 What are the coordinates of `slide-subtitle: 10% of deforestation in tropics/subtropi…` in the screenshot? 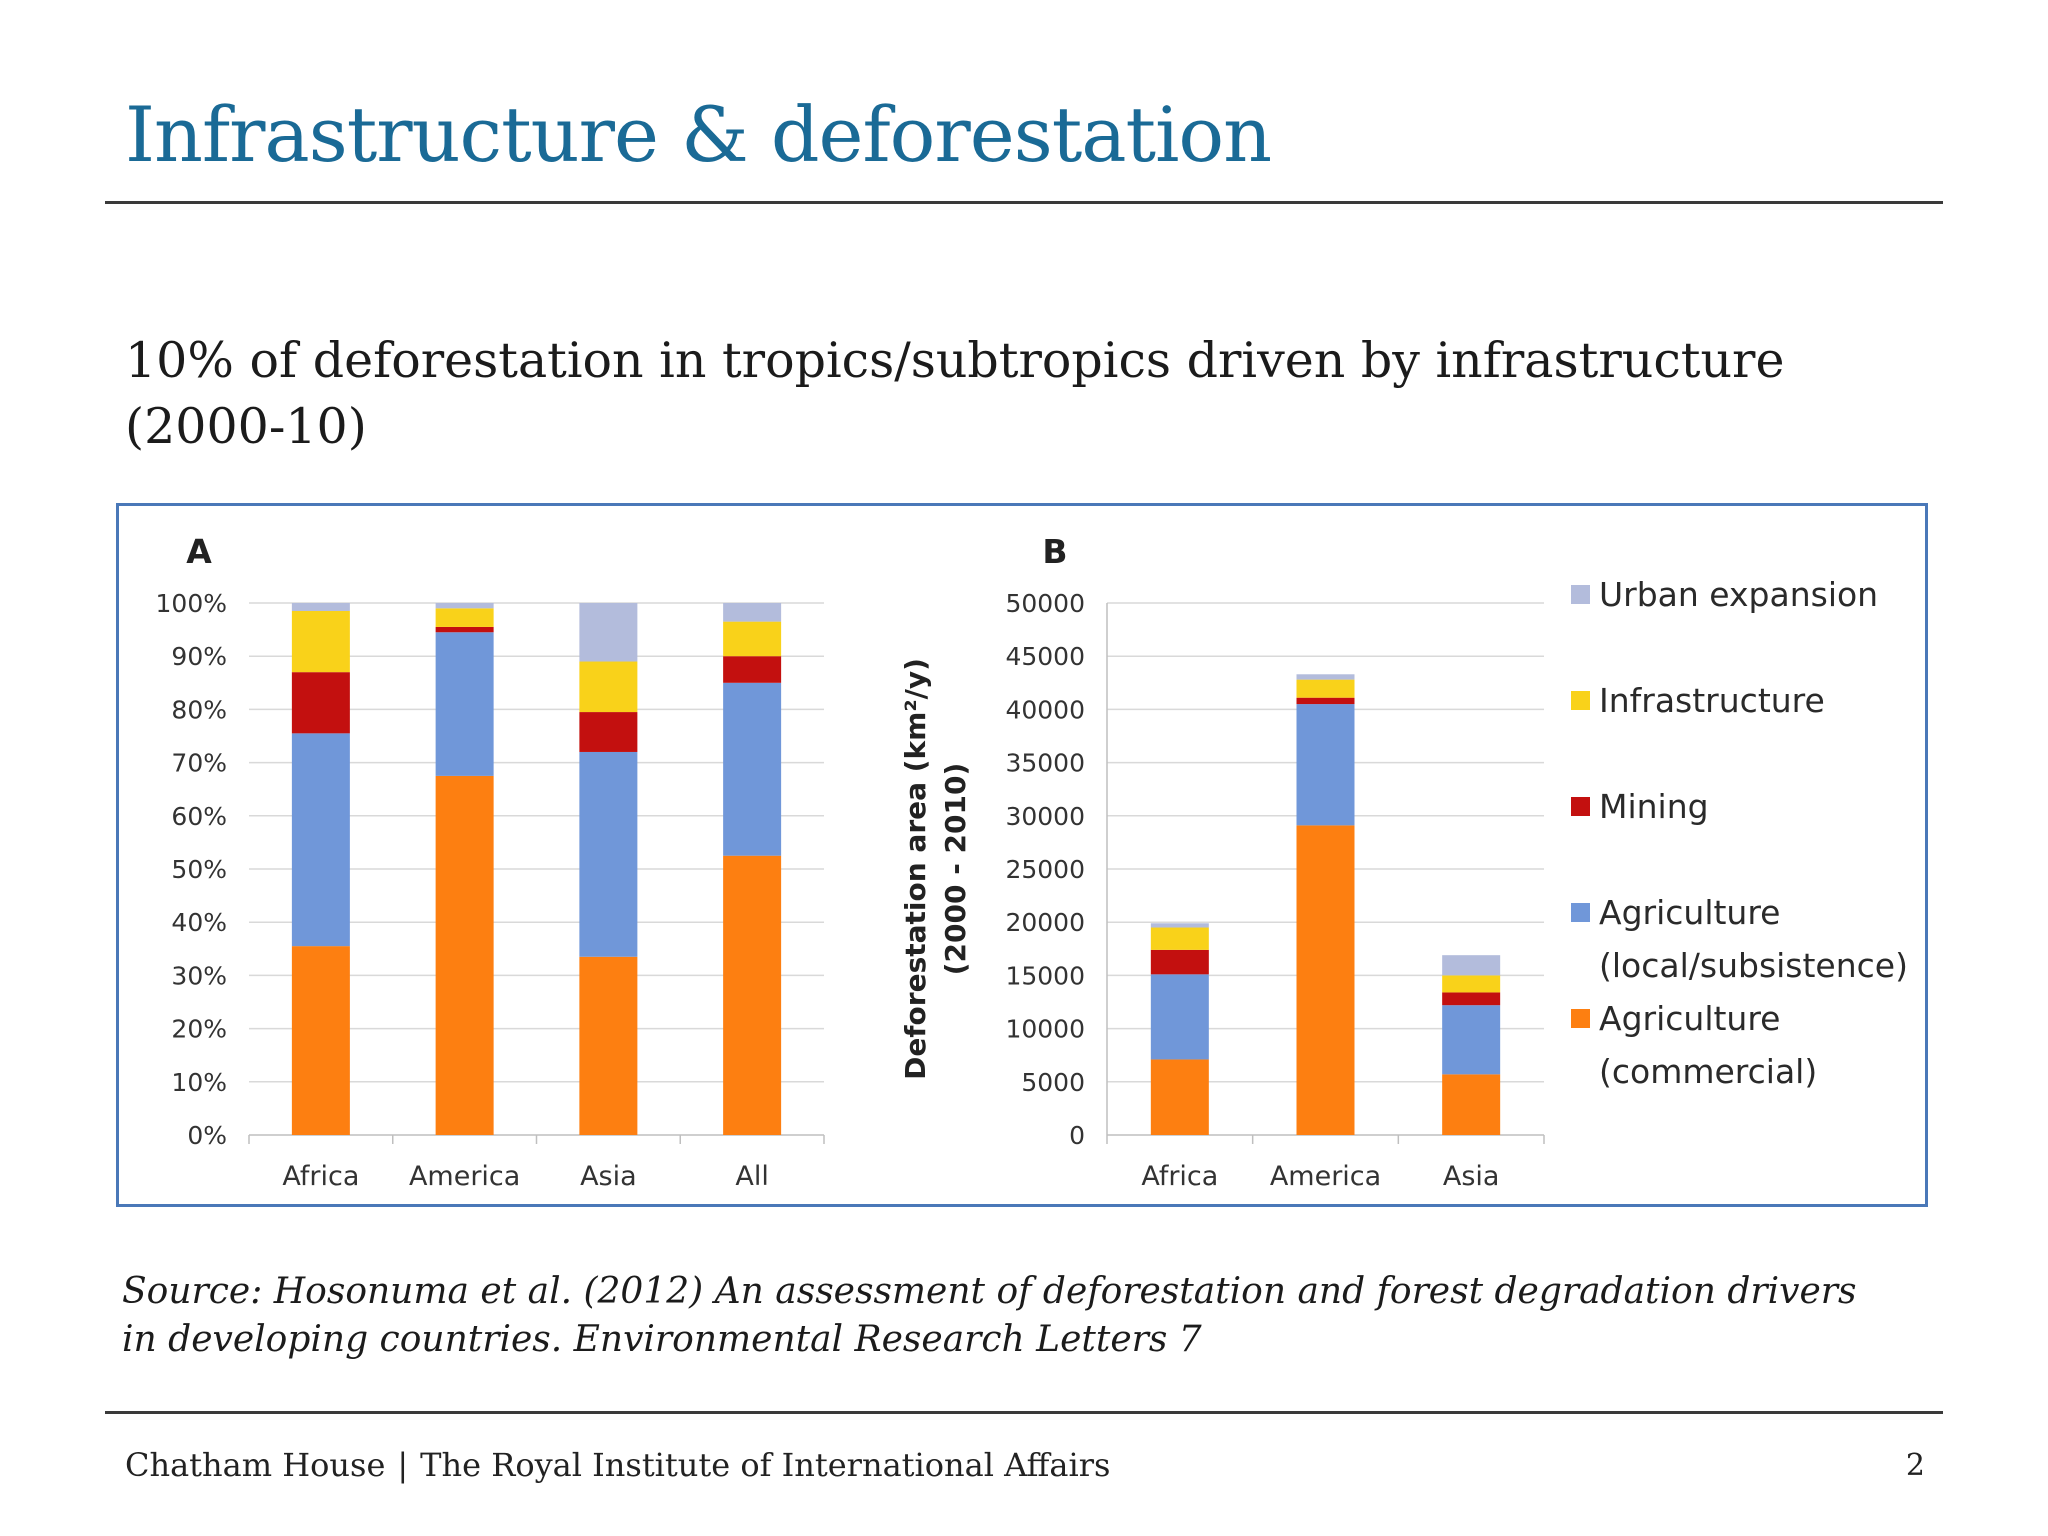 It's located at (955, 393).